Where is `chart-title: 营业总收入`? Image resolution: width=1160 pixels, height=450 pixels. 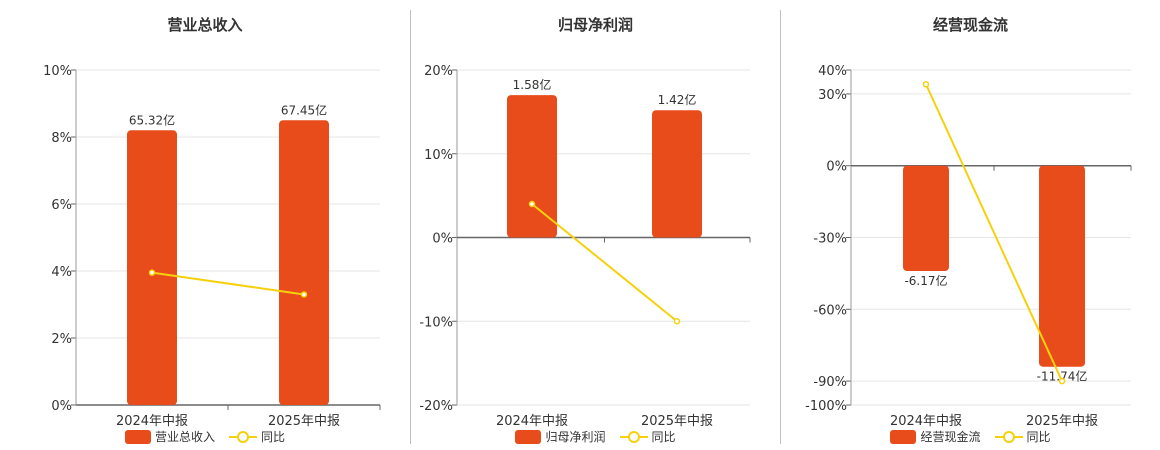 chart-title: 营业总收入 is located at coordinates (205, 25).